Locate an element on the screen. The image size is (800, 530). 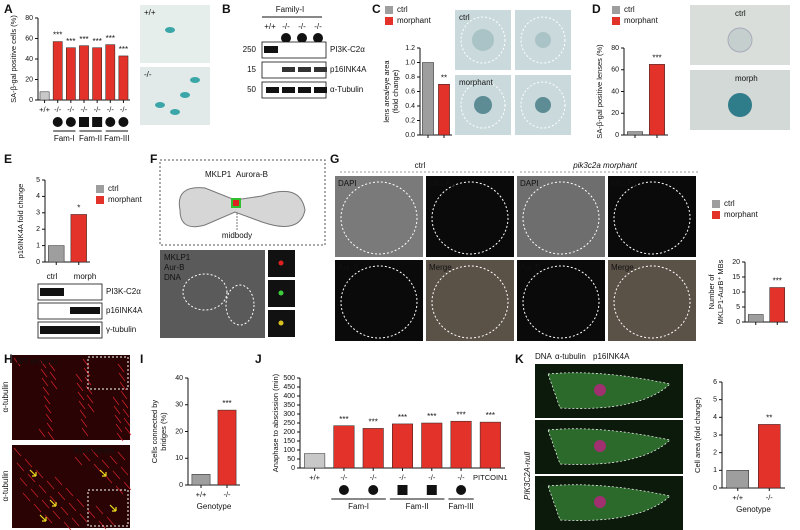
group-label: Fam-III is located at coordinates (116, 138).